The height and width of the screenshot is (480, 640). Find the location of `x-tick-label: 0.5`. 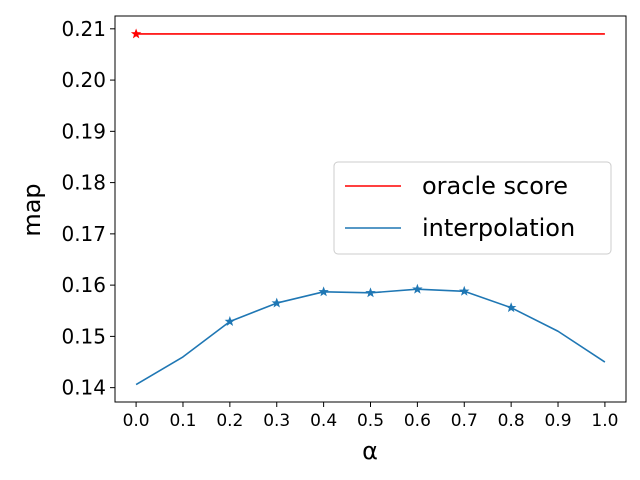

x-tick-label: 0.5 is located at coordinates (370, 421).